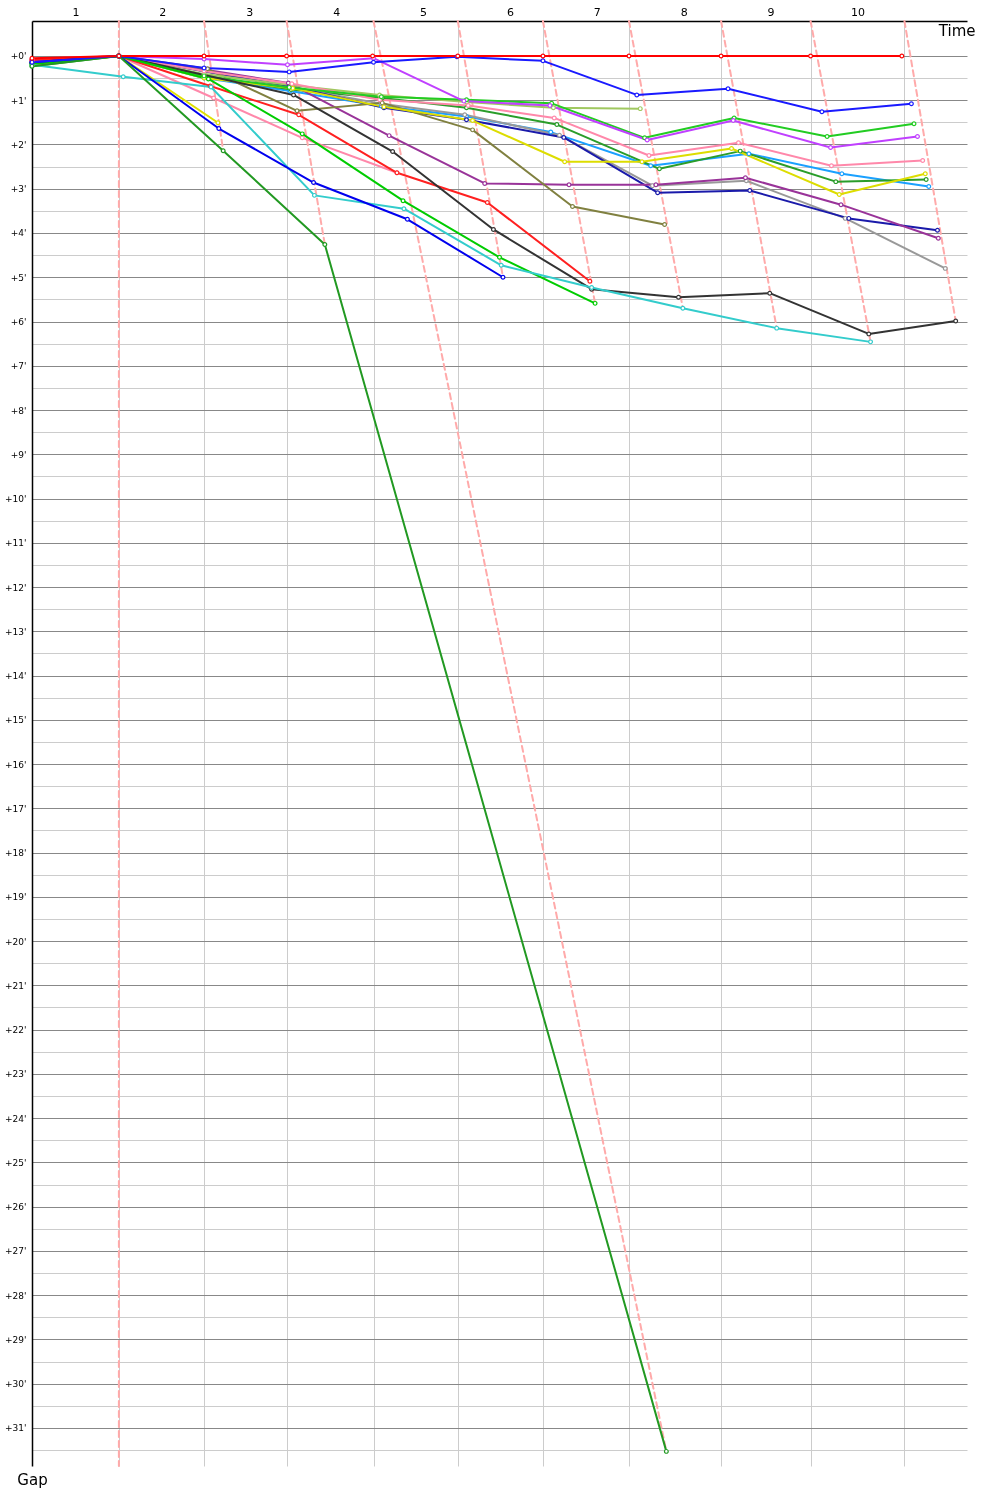  Describe the element at coordinates (16, 1207) in the screenshot. I see `y-tick-label: +26'` at that location.